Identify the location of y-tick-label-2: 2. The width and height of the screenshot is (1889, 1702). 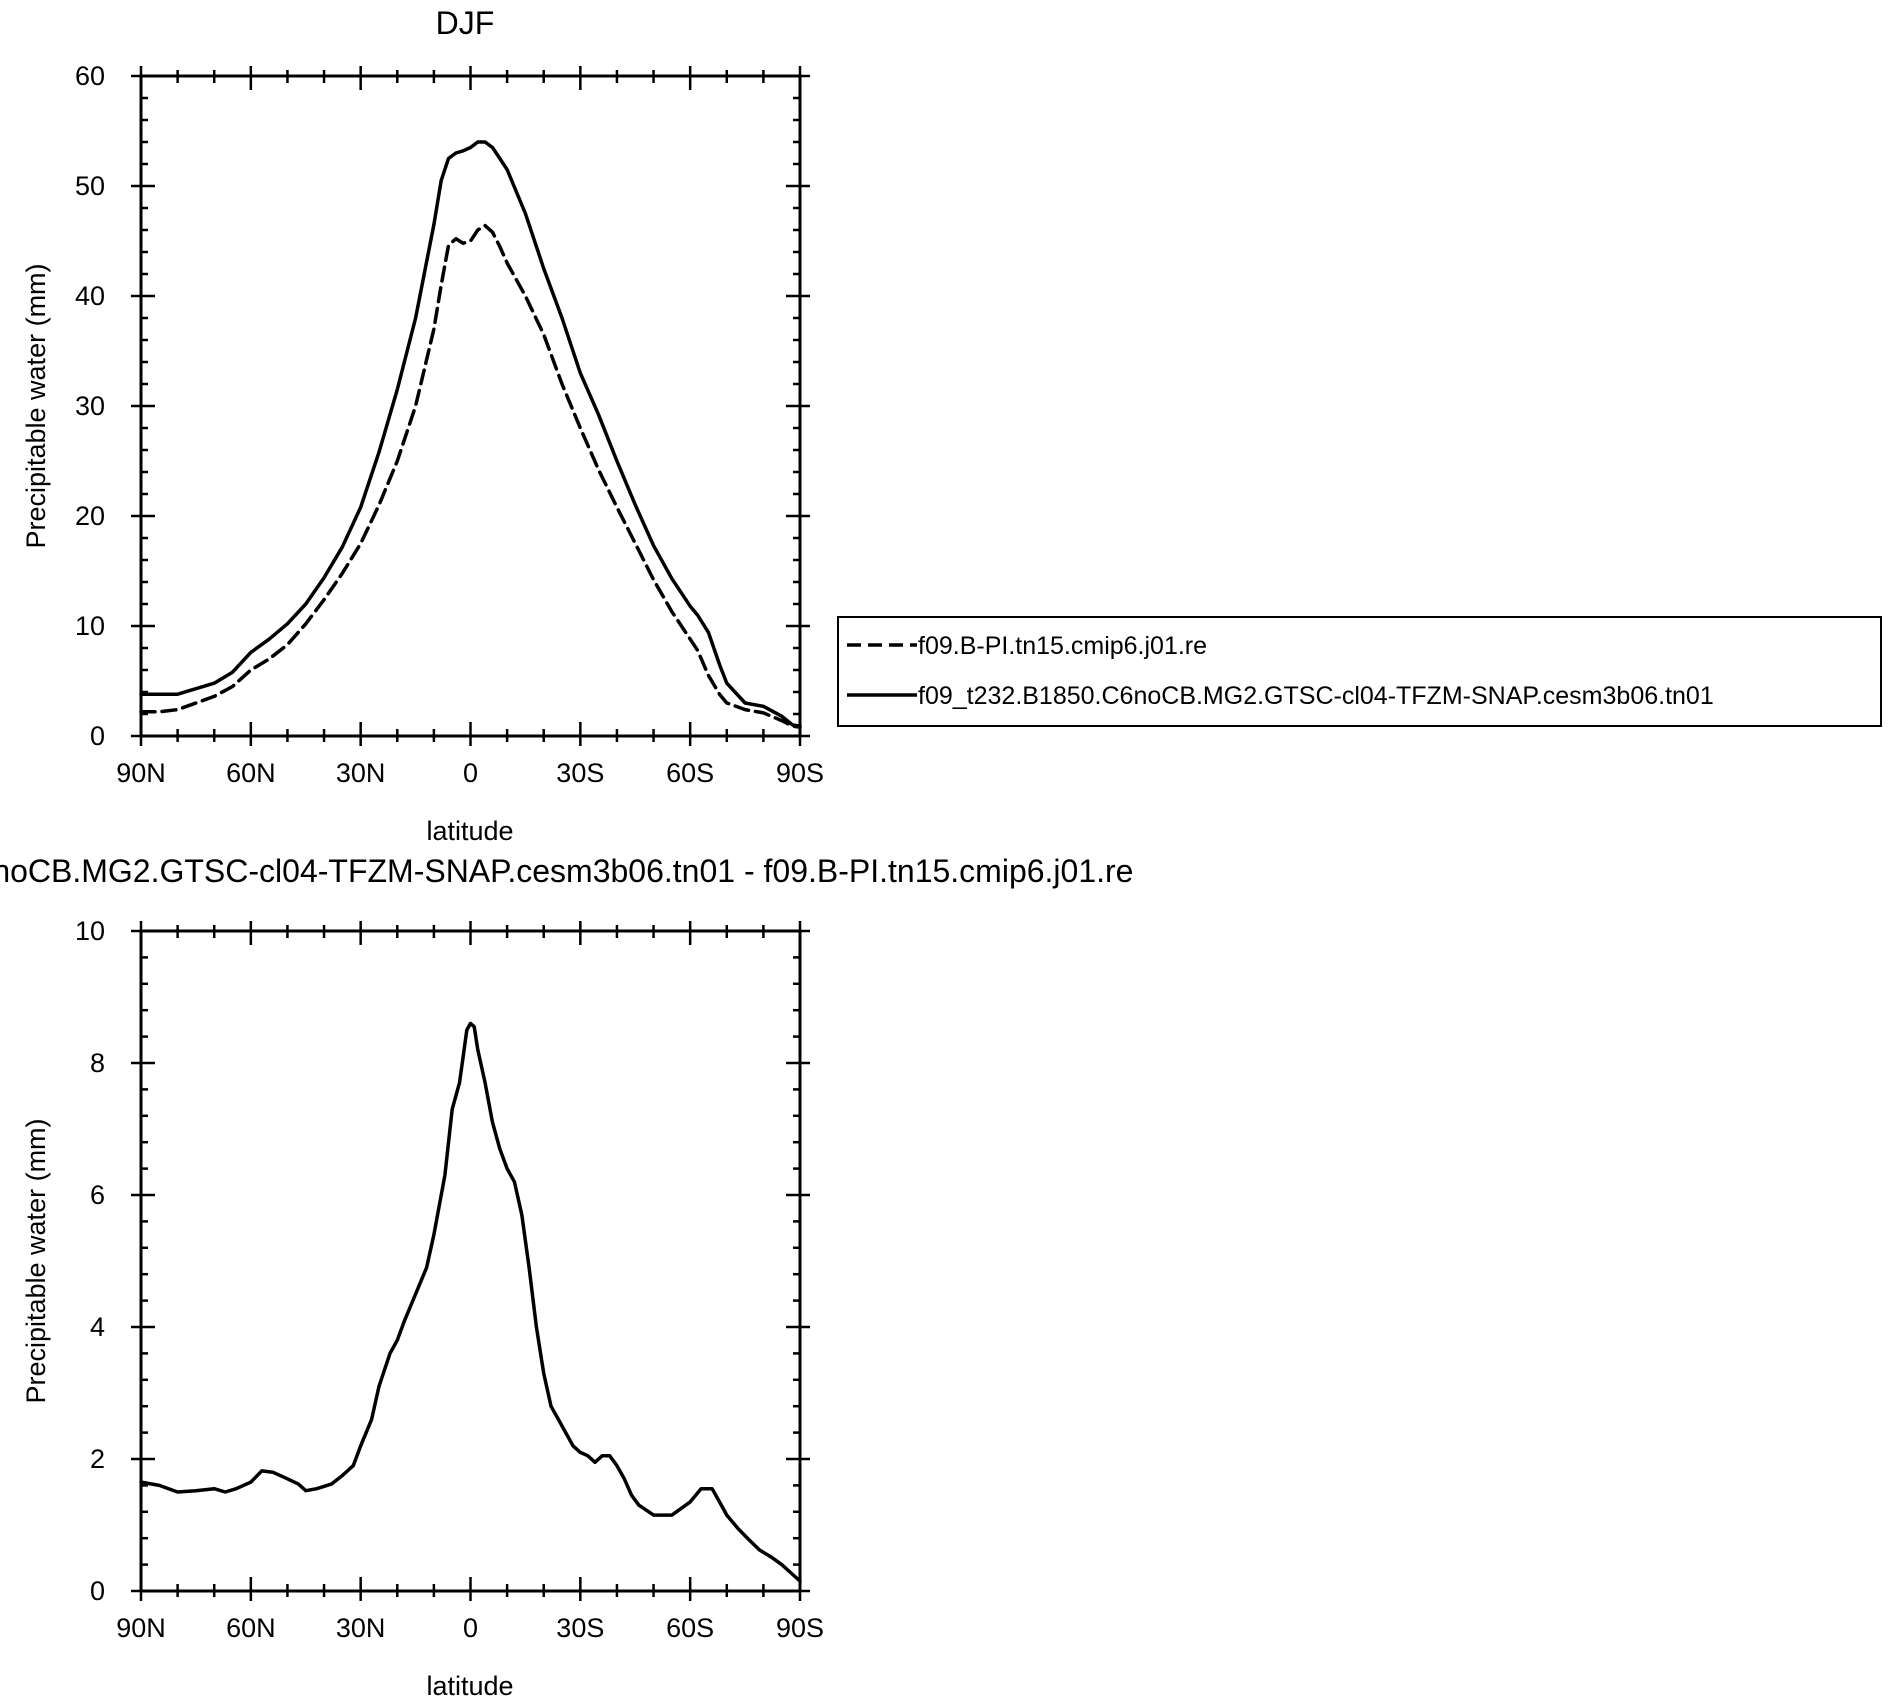
(97, 1459).